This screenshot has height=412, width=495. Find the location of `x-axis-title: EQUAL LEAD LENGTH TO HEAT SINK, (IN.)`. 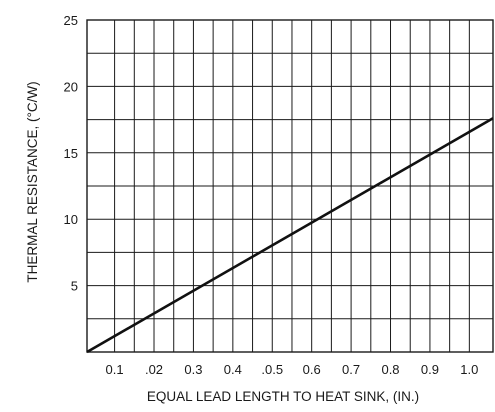

x-axis-title: EQUAL LEAD LENGTH TO HEAT SINK, (IN.) is located at coordinates (283, 396).